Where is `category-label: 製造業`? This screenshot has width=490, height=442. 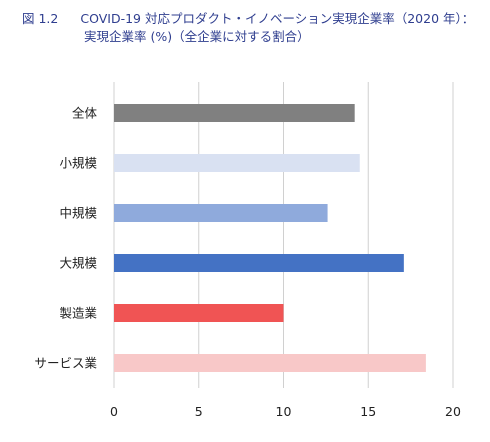 category-label: 製造業 is located at coordinates (78, 313).